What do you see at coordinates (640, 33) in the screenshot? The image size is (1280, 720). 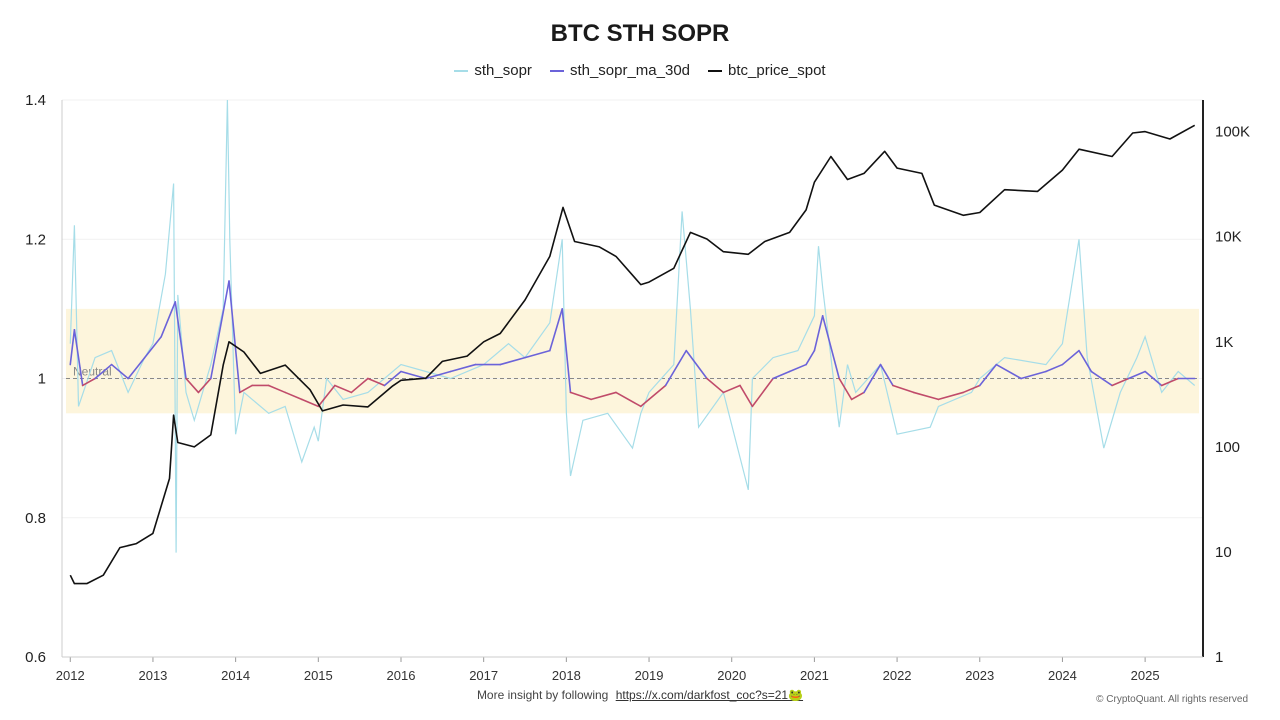 I see `chart-title: BTC STH SOPR` at bounding box center [640, 33].